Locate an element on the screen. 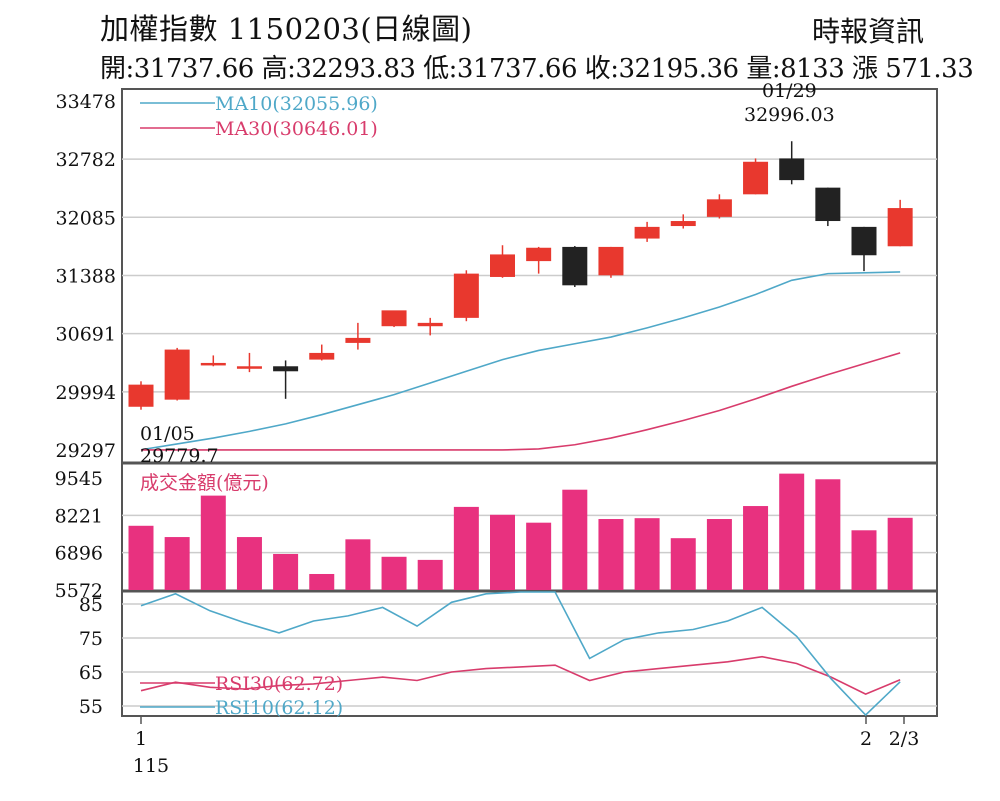 The image size is (1000, 801). rsi30-line is located at coordinates (520, 675).